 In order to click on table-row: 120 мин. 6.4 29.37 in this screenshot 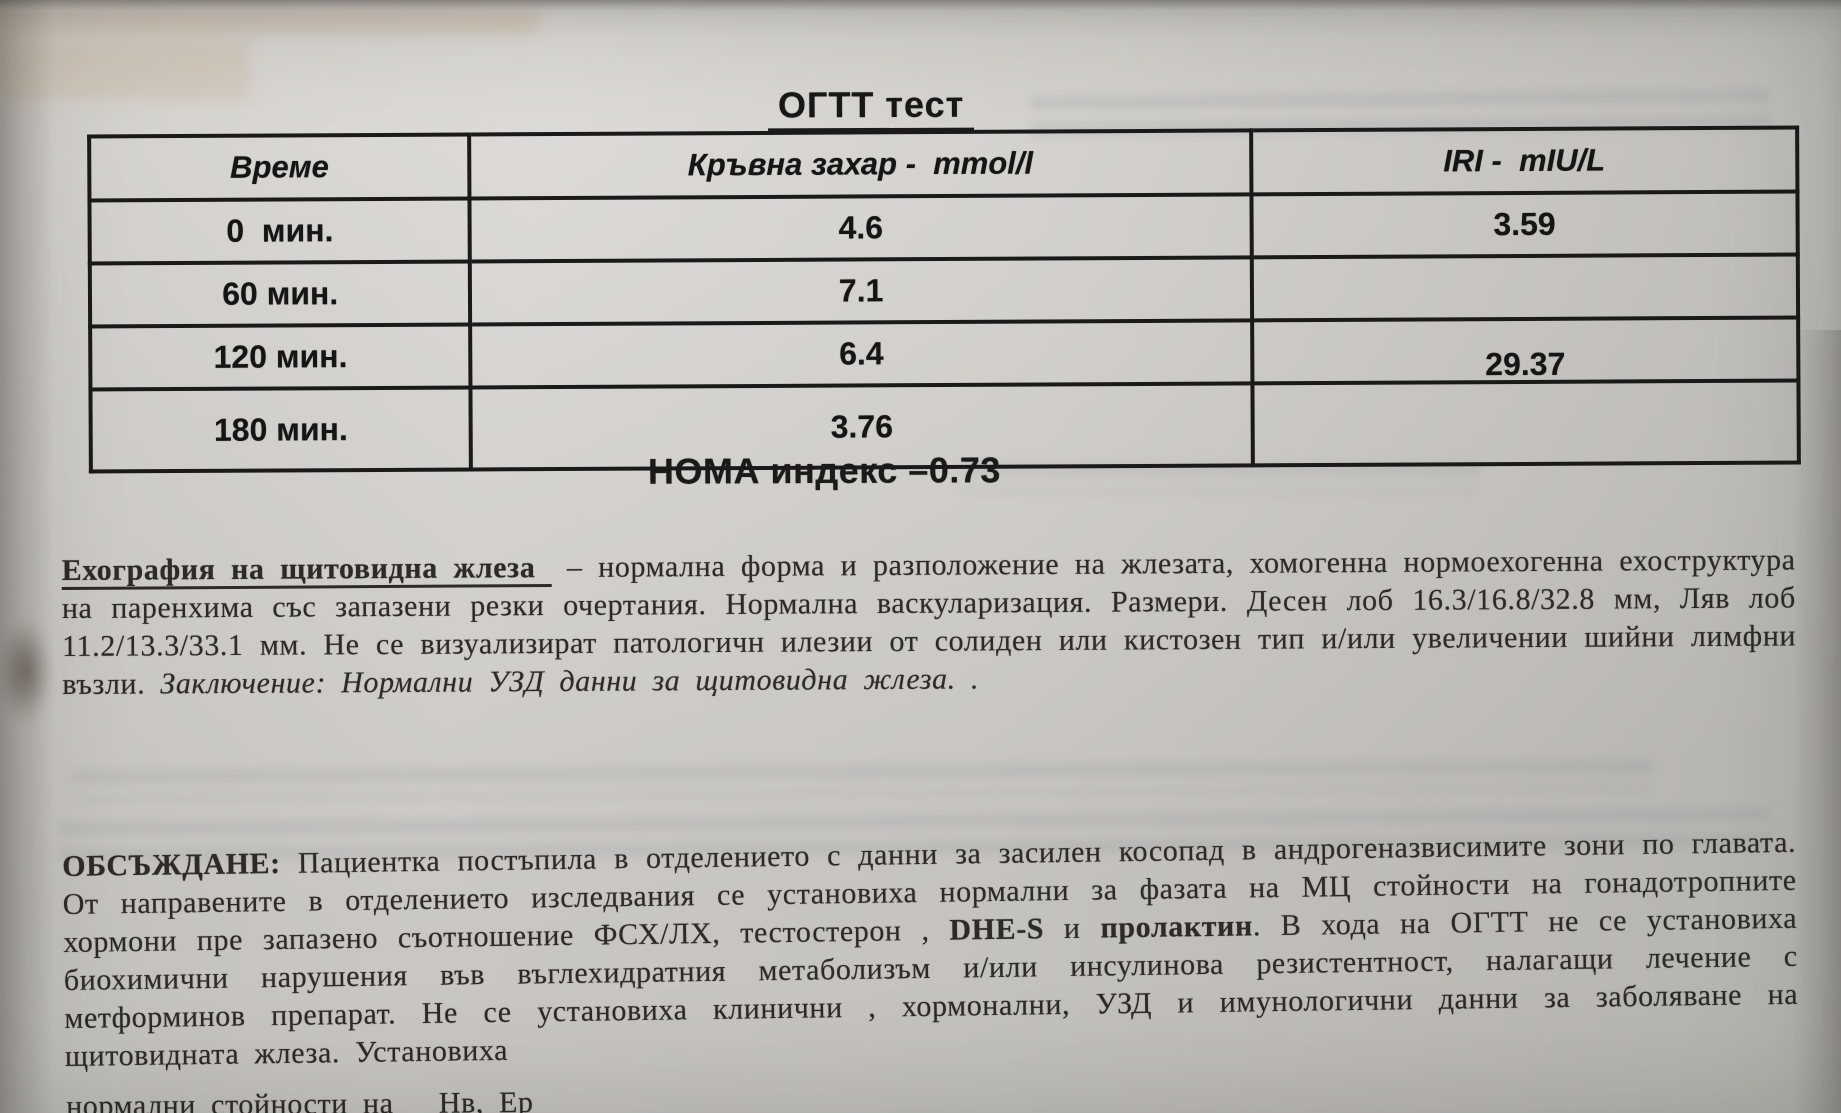, I will do `click(944, 353)`.